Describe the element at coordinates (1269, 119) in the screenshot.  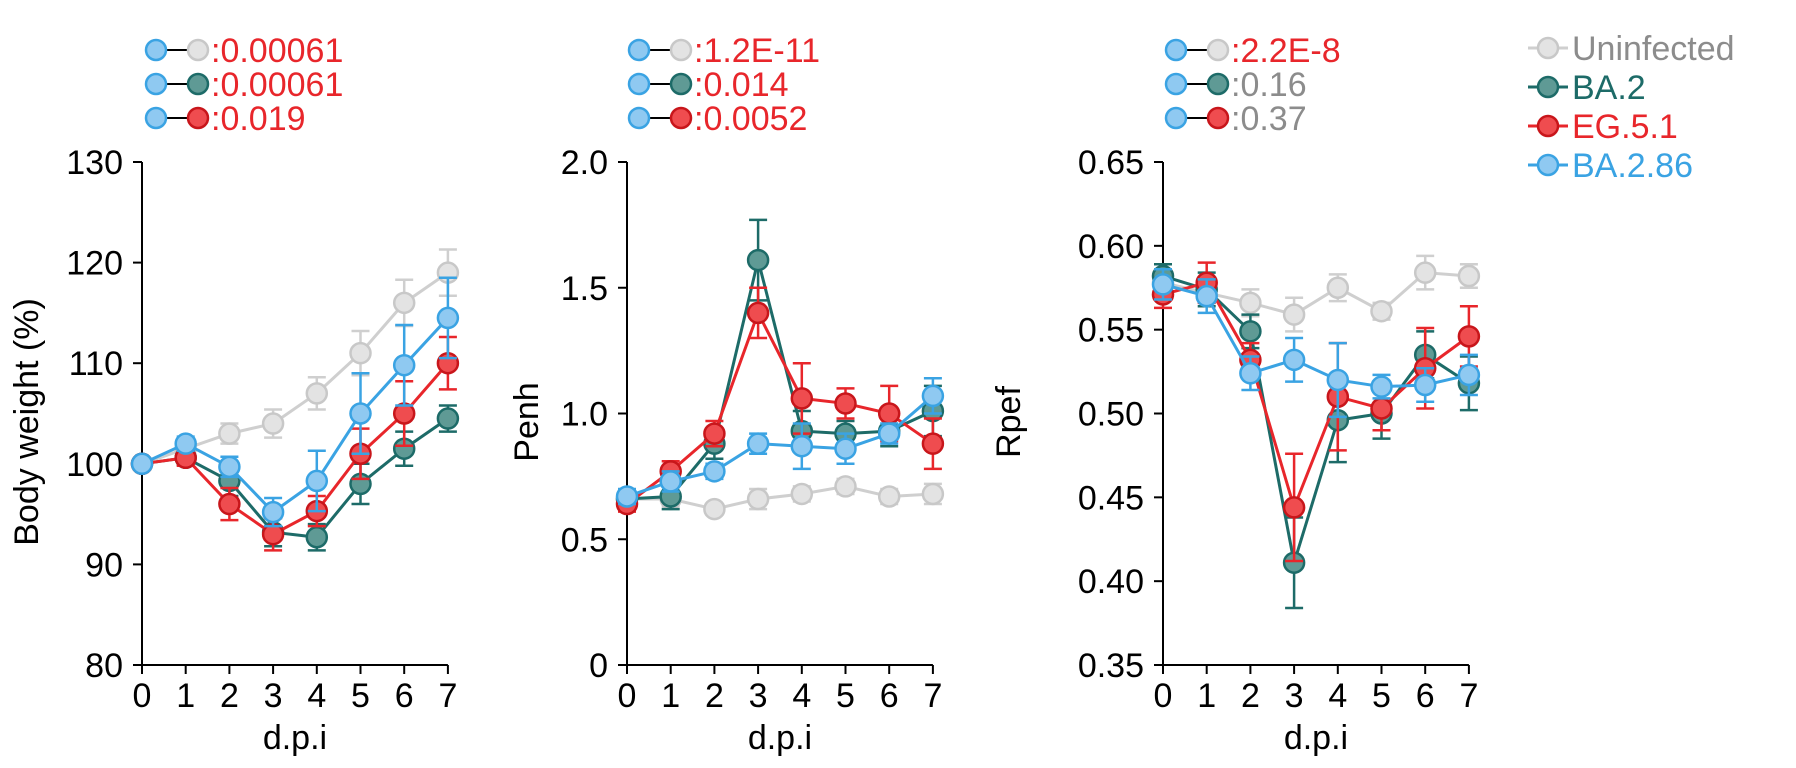
I see `pvalue-label: :0.37` at that location.